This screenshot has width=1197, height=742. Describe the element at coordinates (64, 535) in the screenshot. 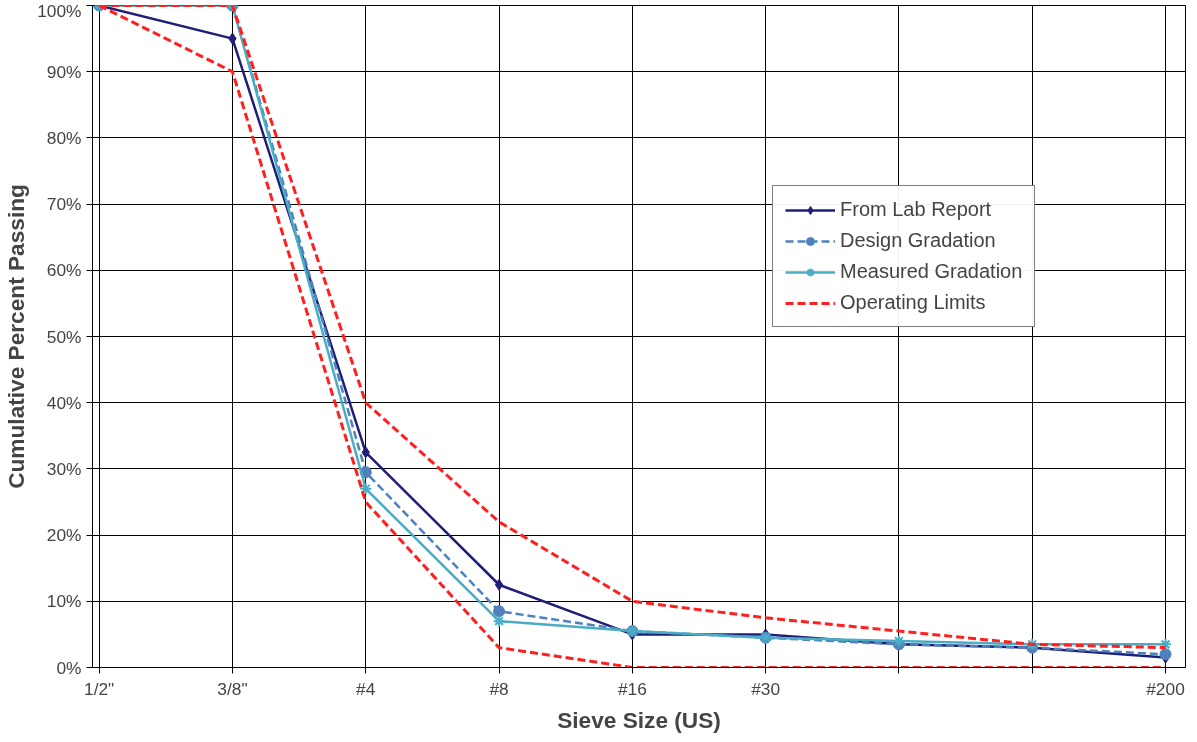

I see `y-tick-label: 20%` at that location.